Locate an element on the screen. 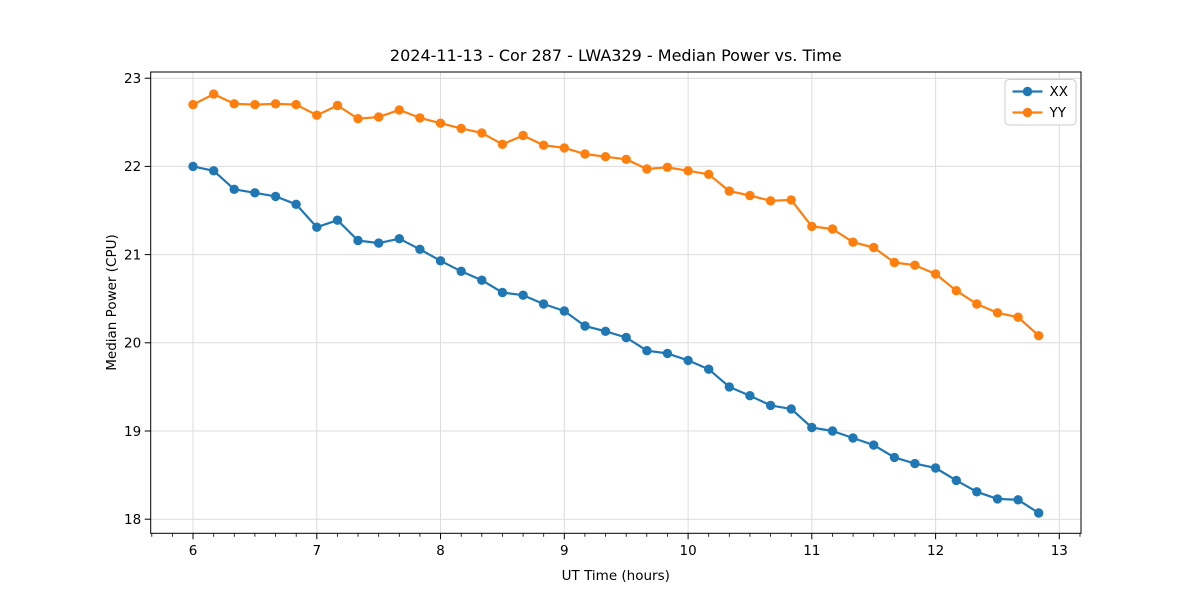  y-tick-label: 19 is located at coordinates (132, 432).